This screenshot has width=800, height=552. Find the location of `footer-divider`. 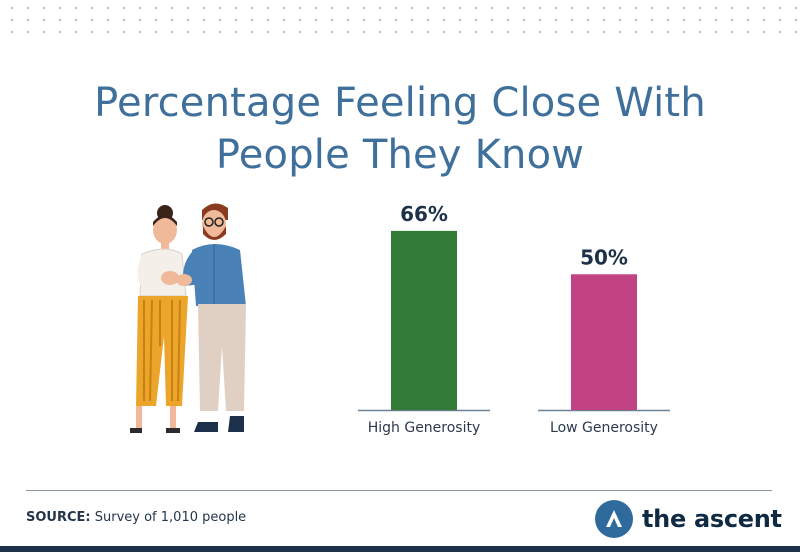

footer-divider is located at coordinates (399, 490).